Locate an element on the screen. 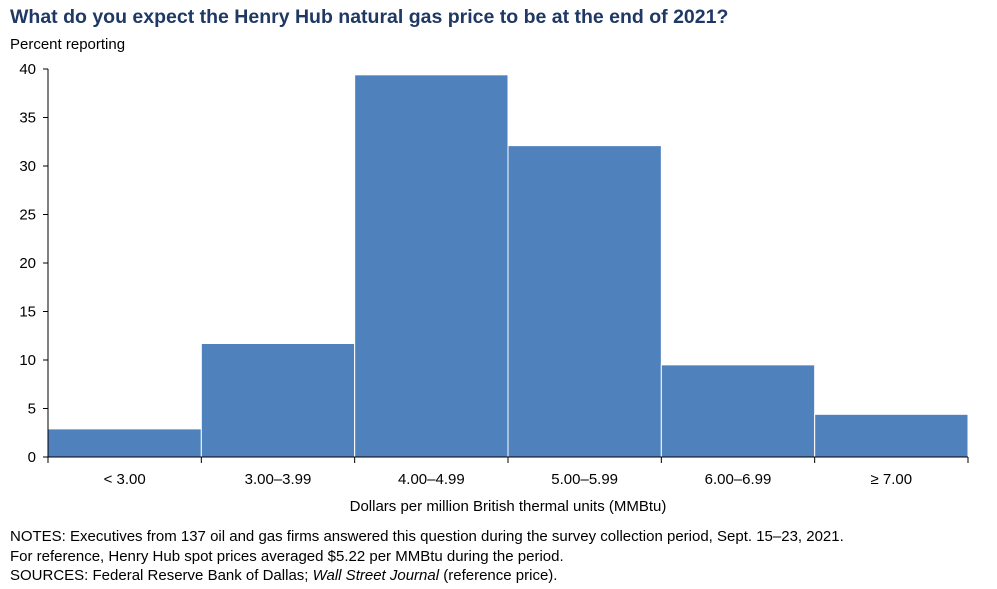 Image resolution: width=997 pixels, height=589 pixels. x-tick-label-2: 4.00–4.99 is located at coordinates (431, 479).